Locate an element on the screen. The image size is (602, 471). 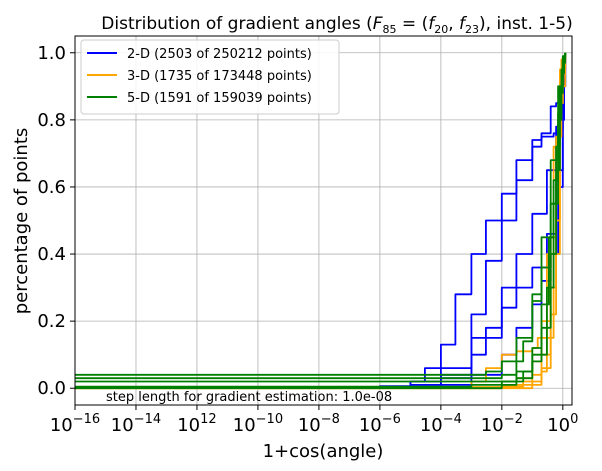
y-tick-label: 1.0 is located at coordinates (51, 53).